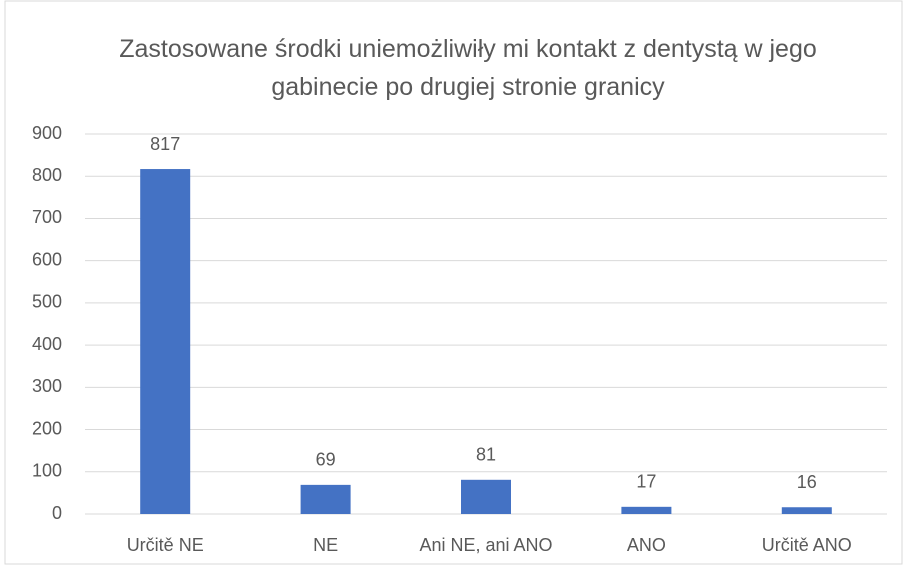 The image size is (905, 566). What do you see at coordinates (807, 482) in the screenshot?
I see `data-label: 16` at bounding box center [807, 482].